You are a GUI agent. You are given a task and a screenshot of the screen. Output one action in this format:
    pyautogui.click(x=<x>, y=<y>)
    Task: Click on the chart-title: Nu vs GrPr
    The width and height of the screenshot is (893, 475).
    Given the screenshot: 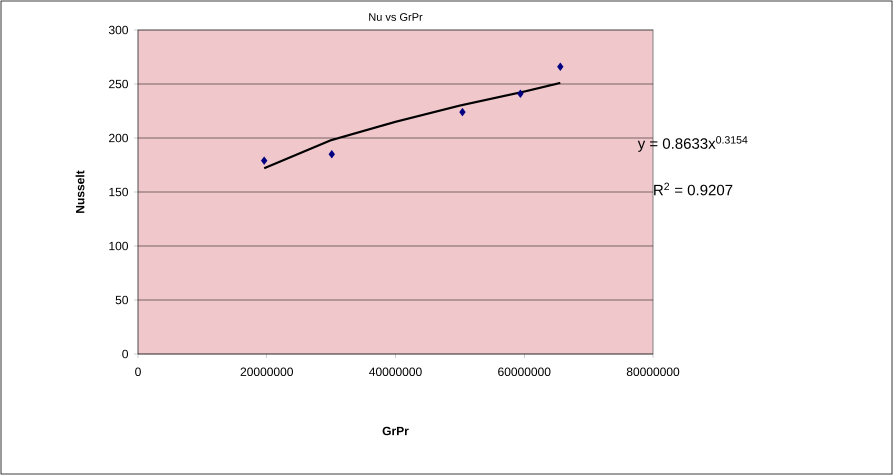 What is the action you would take?
    pyautogui.click(x=396, y=17)
    